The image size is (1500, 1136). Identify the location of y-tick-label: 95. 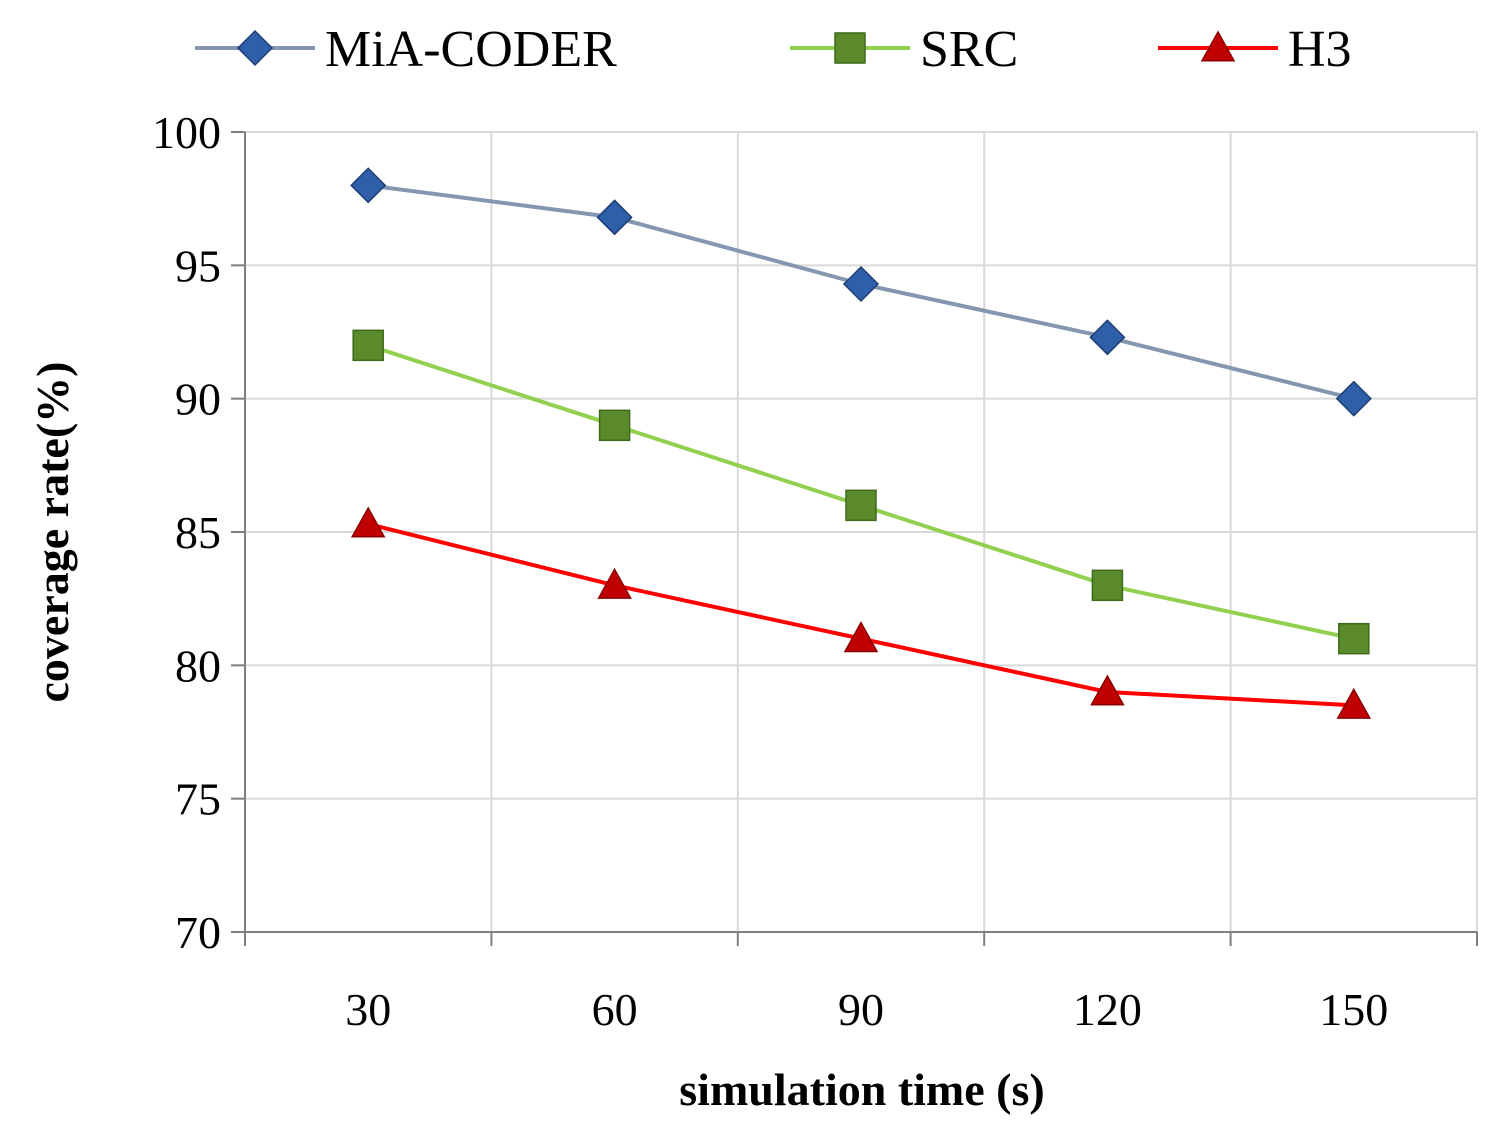
(198, 265).